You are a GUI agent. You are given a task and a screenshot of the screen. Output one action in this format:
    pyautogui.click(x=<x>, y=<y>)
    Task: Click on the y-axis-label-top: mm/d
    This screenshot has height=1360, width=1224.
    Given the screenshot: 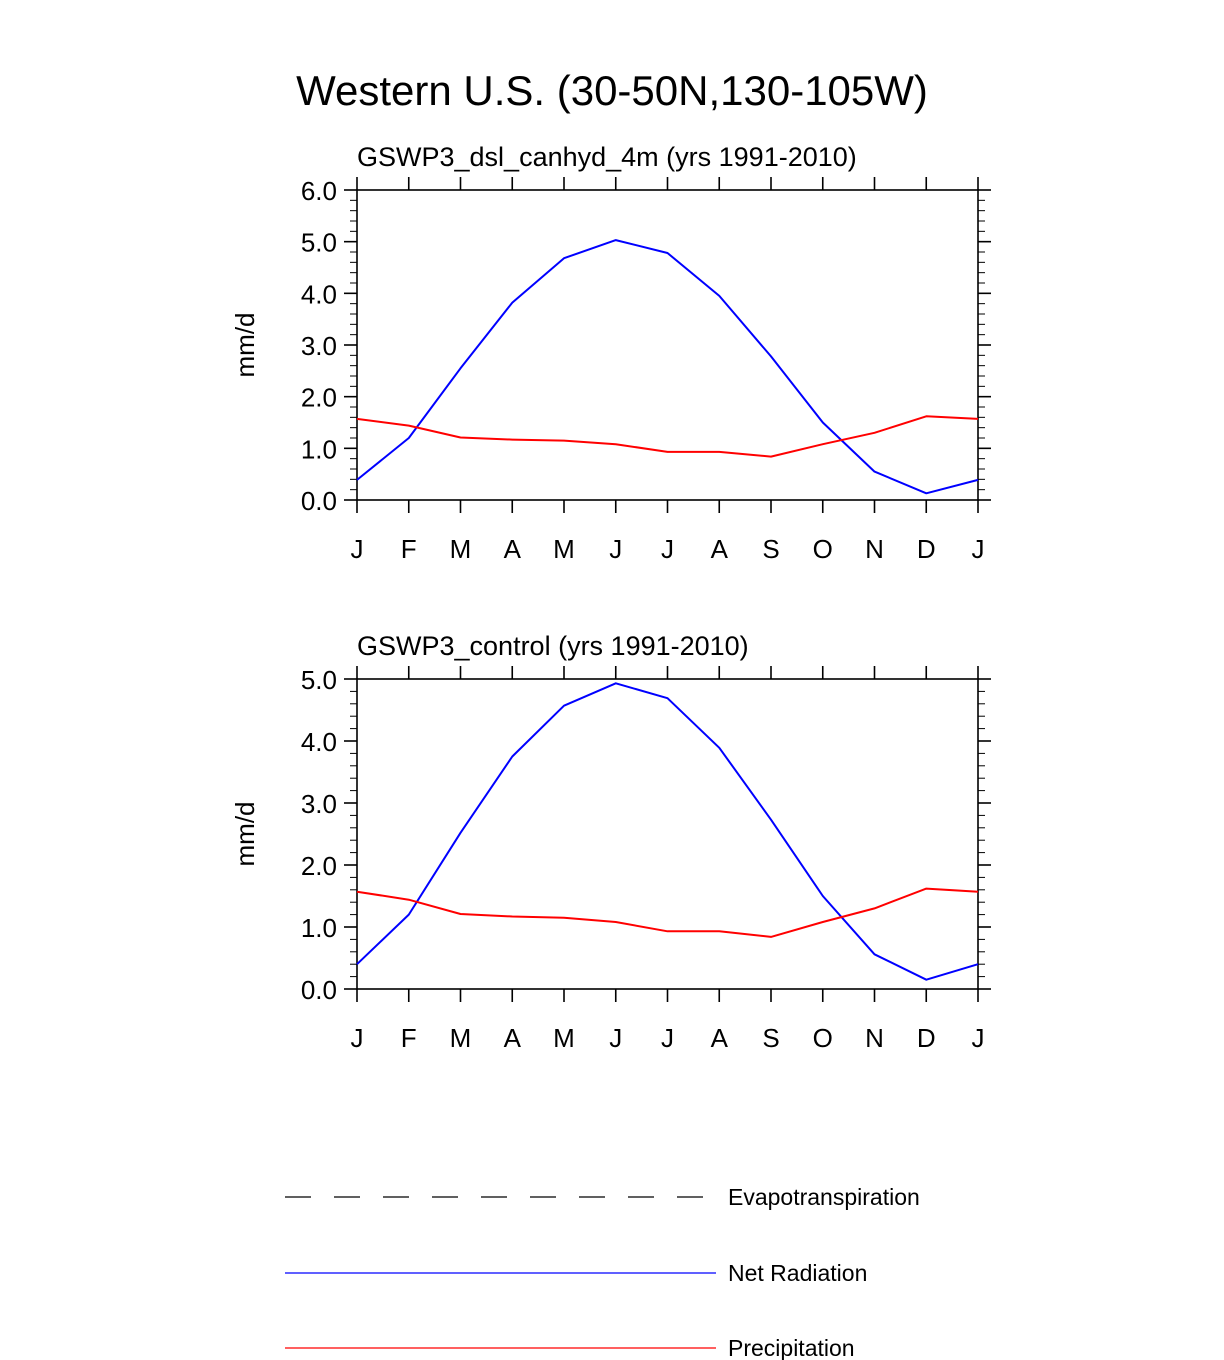 What is the action you would take?
    pyautogui.click(x=245, y=345)
    